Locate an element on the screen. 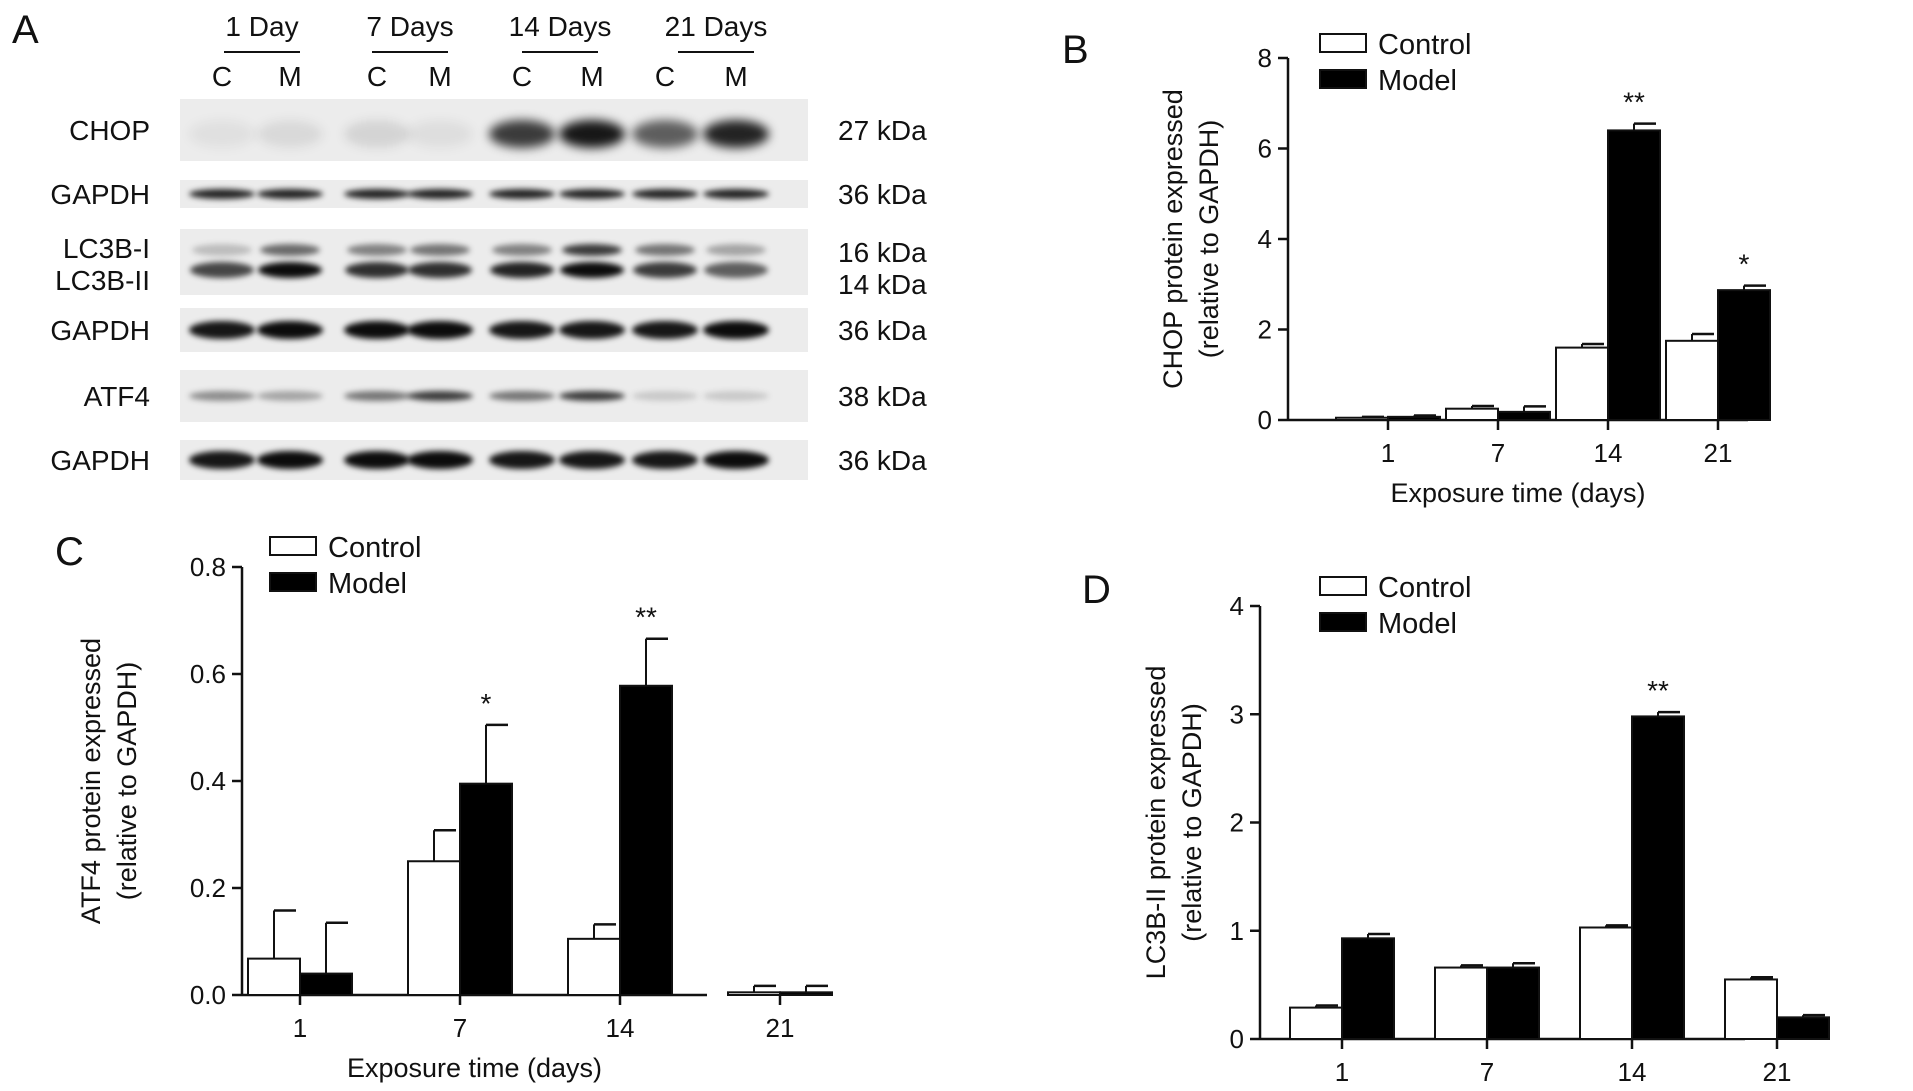  panel-label-c: C is located at coordinates (69, 552).